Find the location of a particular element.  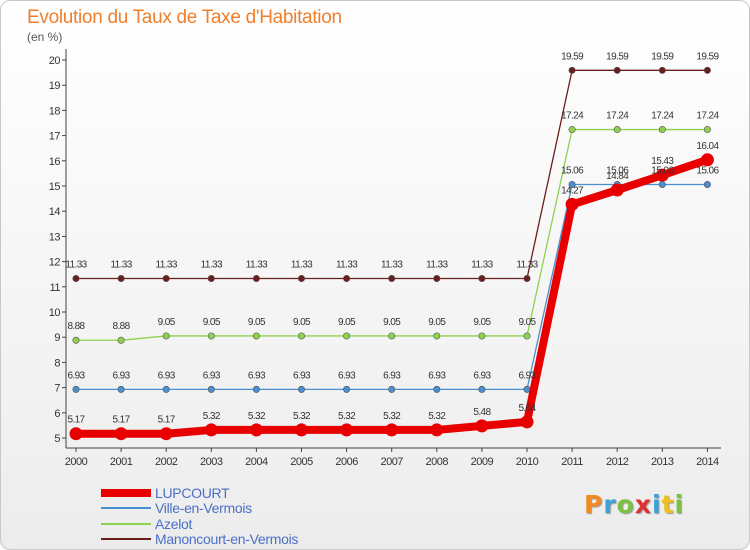

y-tick-label: 14 is located at coordinates (55, 212).